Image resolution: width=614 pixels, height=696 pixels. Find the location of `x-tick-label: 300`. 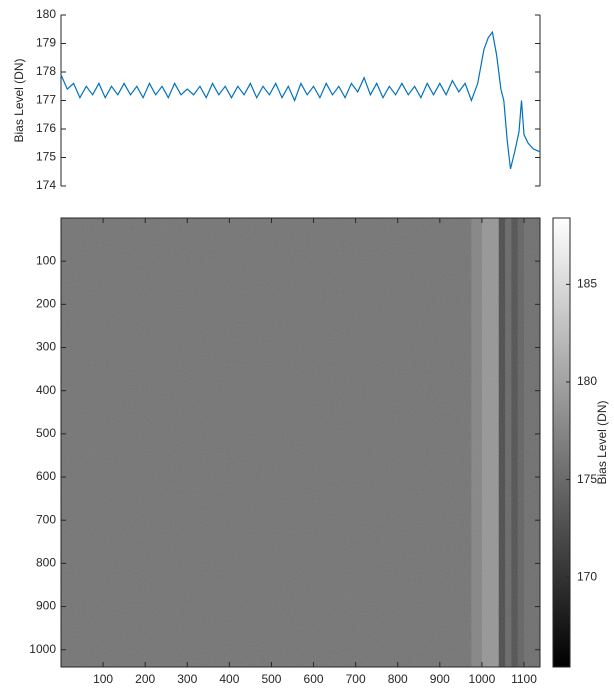

x-tick-label: 300 is located at coordinates (187, 679).